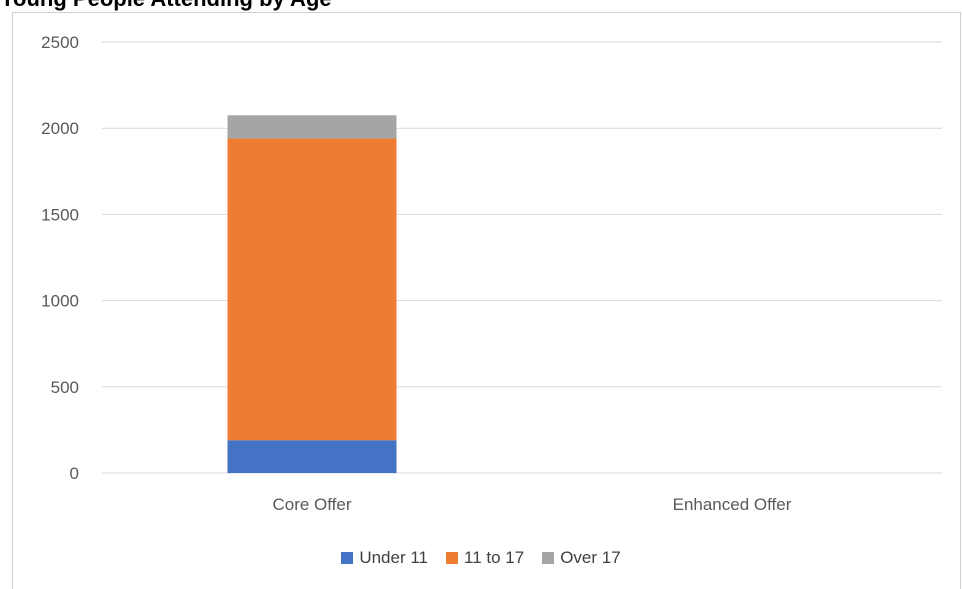 The width and height of the screenshot is (962, 589). I want to click on y-tick-label: 1000, so click(60, 301).